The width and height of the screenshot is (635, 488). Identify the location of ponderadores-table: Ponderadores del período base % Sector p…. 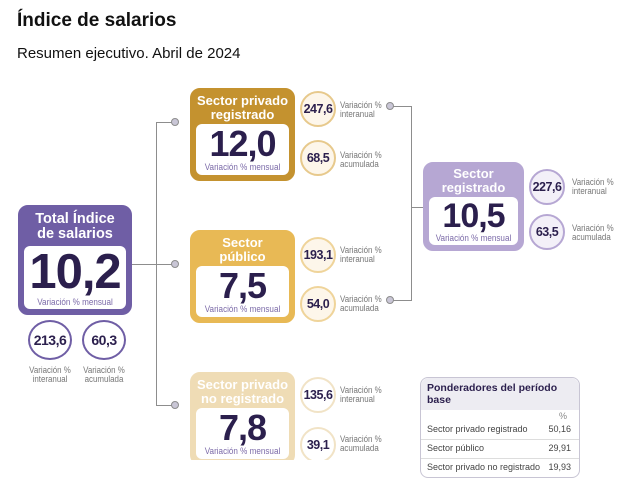
(500, 427).